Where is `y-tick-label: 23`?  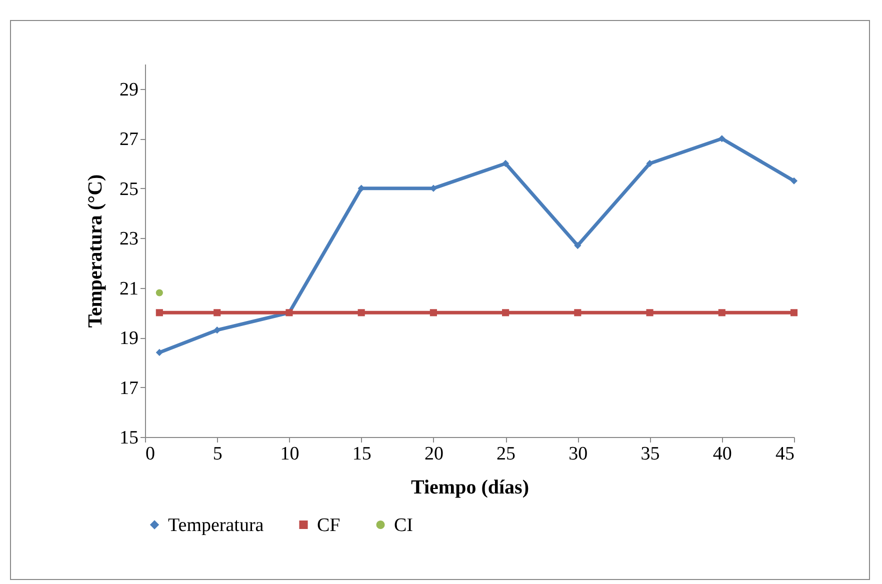
y-tick-label: 23 is located at coordinates (129, 239).